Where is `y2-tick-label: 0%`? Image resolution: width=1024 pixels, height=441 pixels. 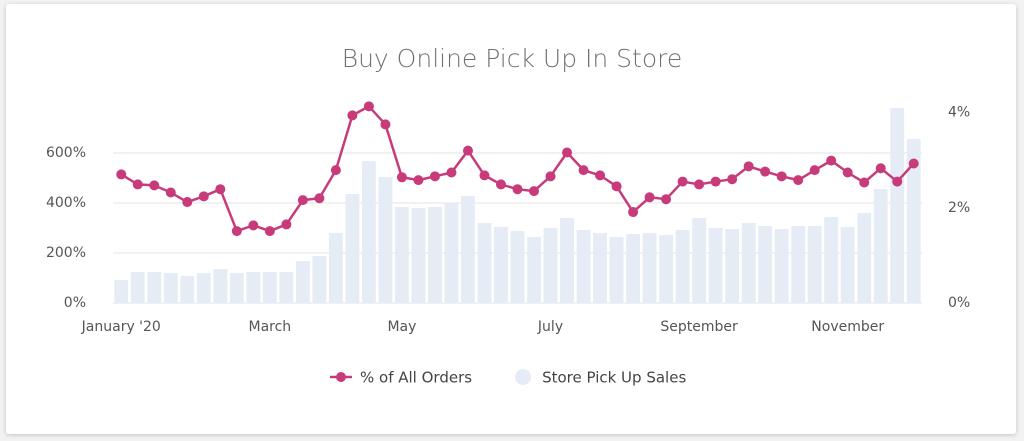 y2-tick-label: 0% is located at coordinates (959, 303).